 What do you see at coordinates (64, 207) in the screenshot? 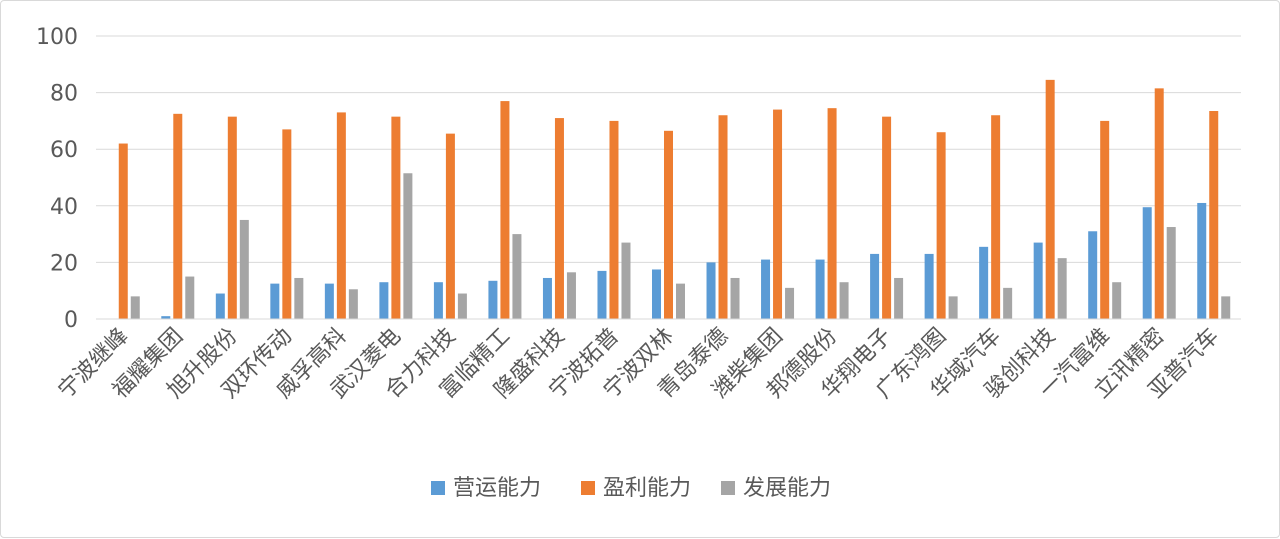
I see `y-tick-label: 40` at bounding box center [64, 207].